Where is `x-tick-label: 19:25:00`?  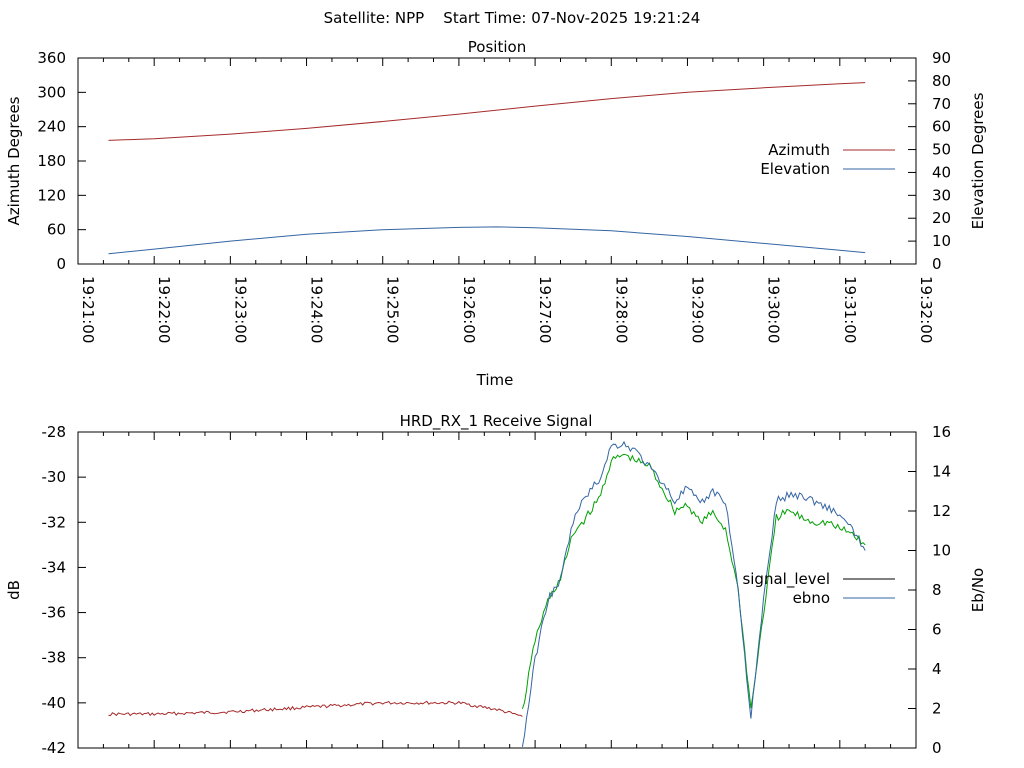 x-tick-label: 19:25:00 is located at coordinates (393, 309).